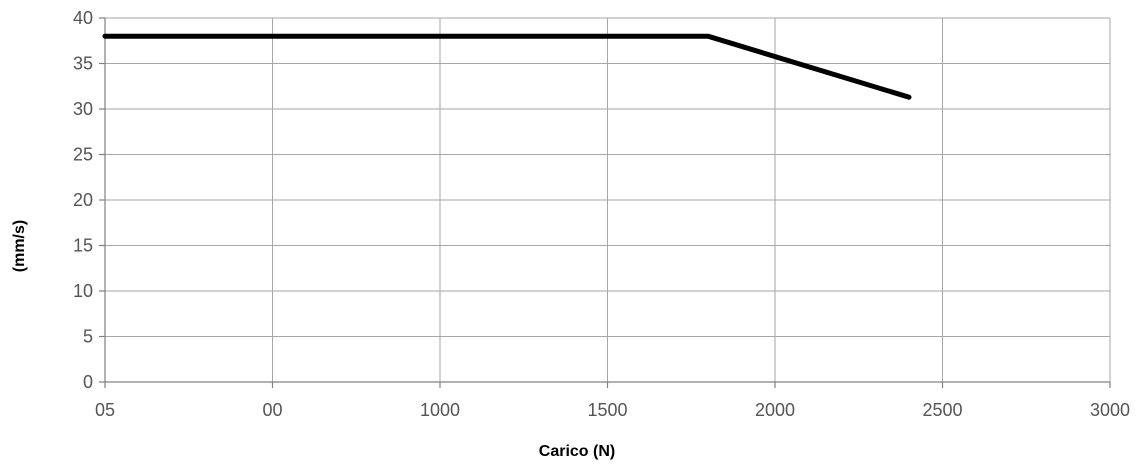 This screenshot has width=1143, height=468. What do you see at coordinates (83, 18) in the screenshot?
I see `y-tick-label: 40` at bounding box center [83, 18].